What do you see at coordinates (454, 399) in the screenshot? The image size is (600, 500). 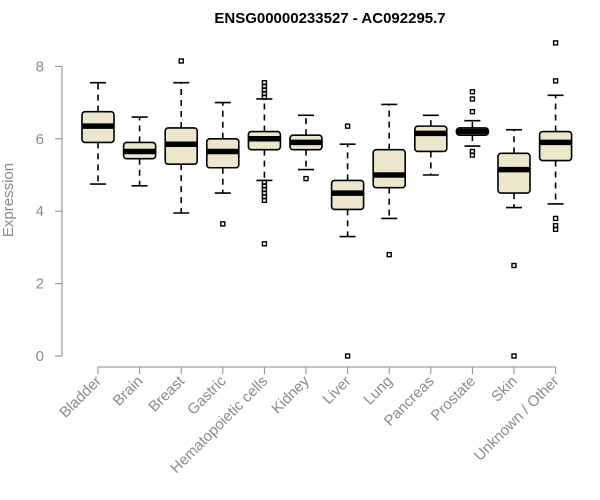 I see `x-tick-label: Prostate` at bounding box center [454, 399].